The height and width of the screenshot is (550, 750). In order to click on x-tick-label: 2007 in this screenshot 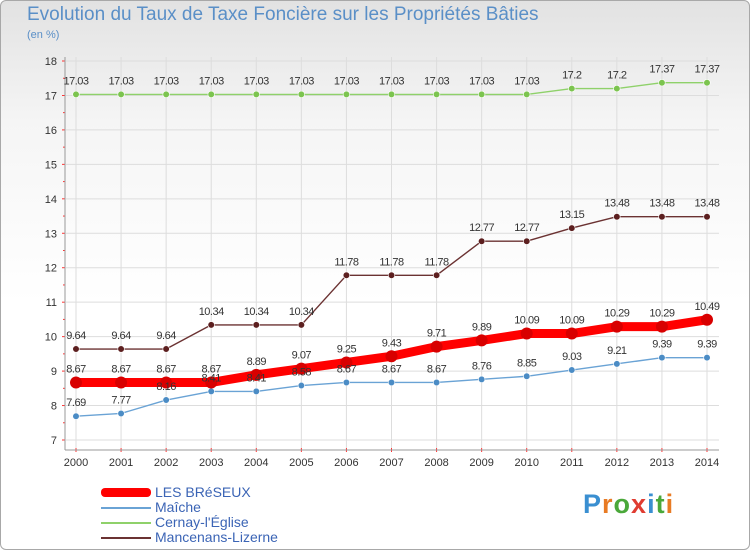, I will do `click(391, 463)`.